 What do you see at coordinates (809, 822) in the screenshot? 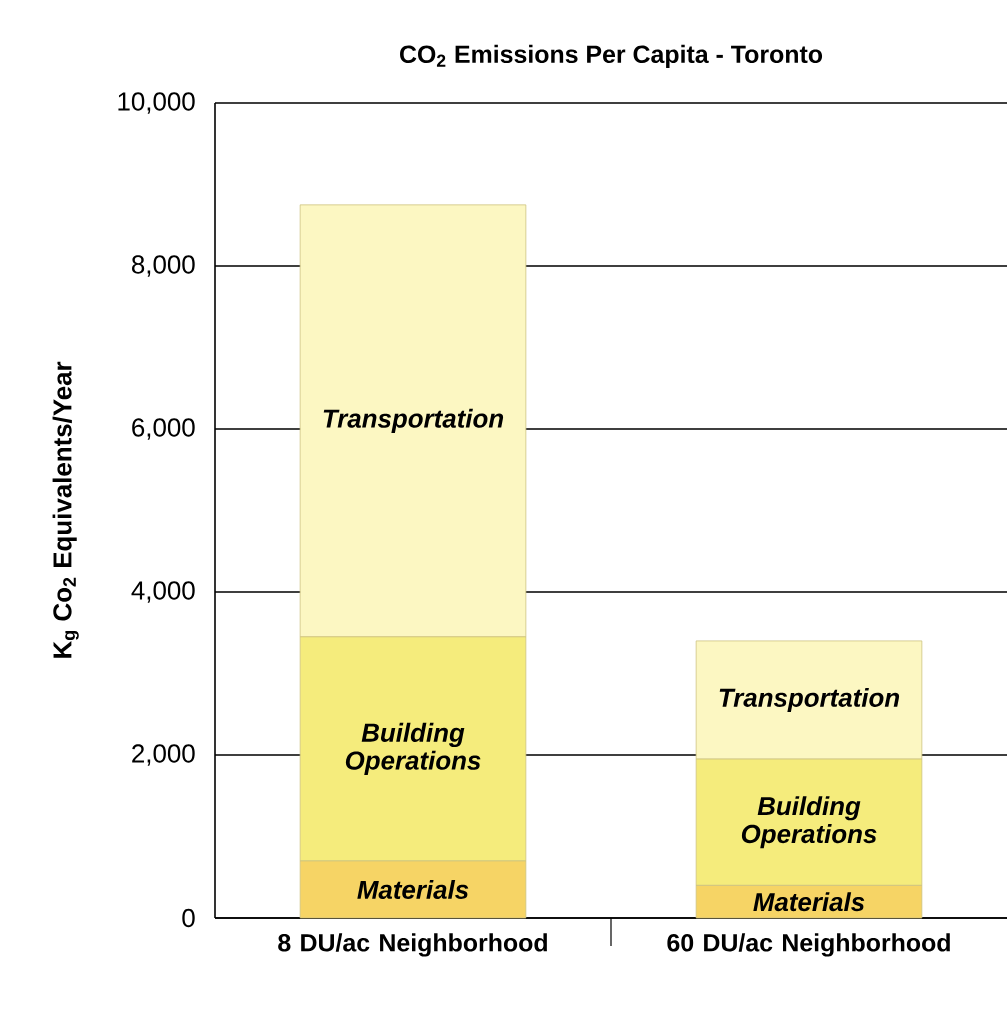
I see `series-label: Building Operations` at bounding box center [809, 822].